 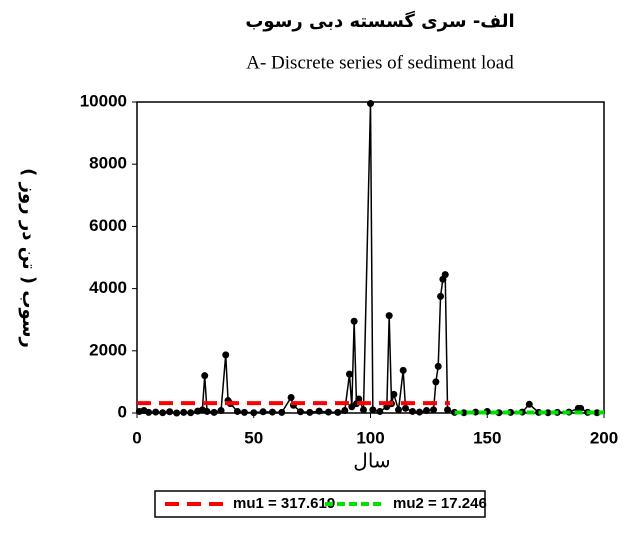 What do you see at coordinates (371, 461) in the screenshot?
I see `x-axis-label: سال` at bounding box center [371, 461].